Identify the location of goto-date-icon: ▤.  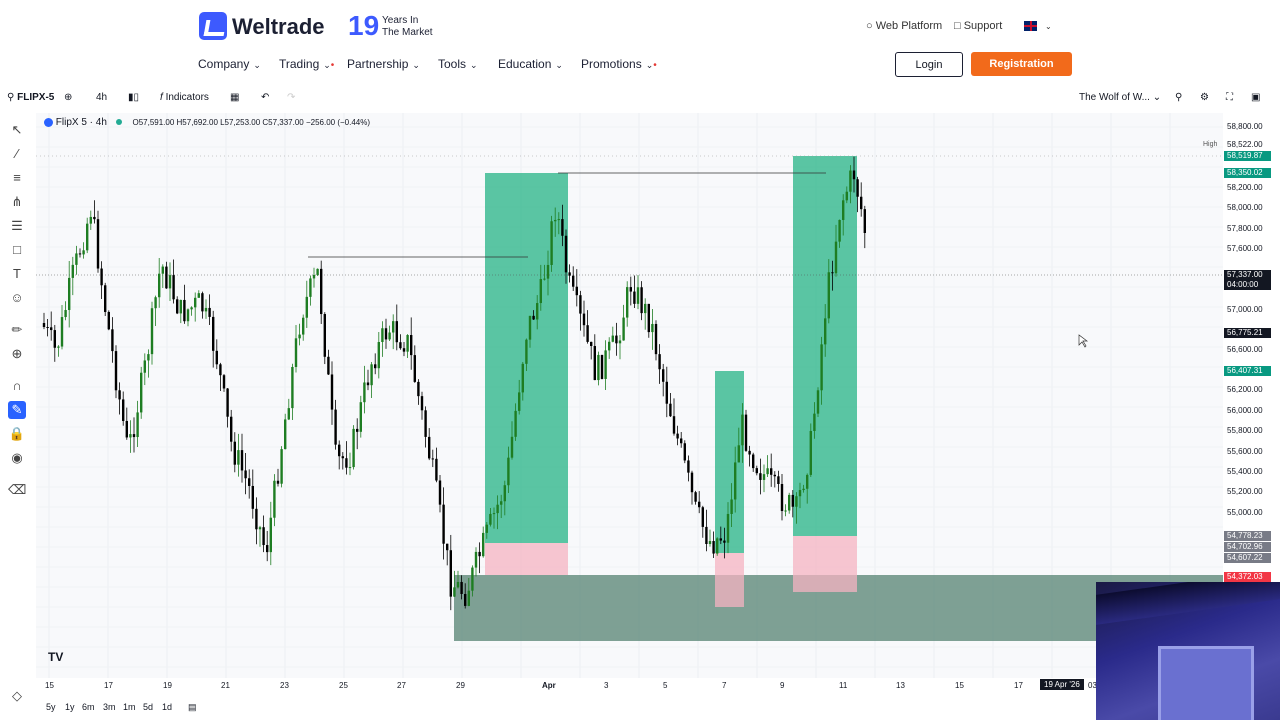
(192, 707).